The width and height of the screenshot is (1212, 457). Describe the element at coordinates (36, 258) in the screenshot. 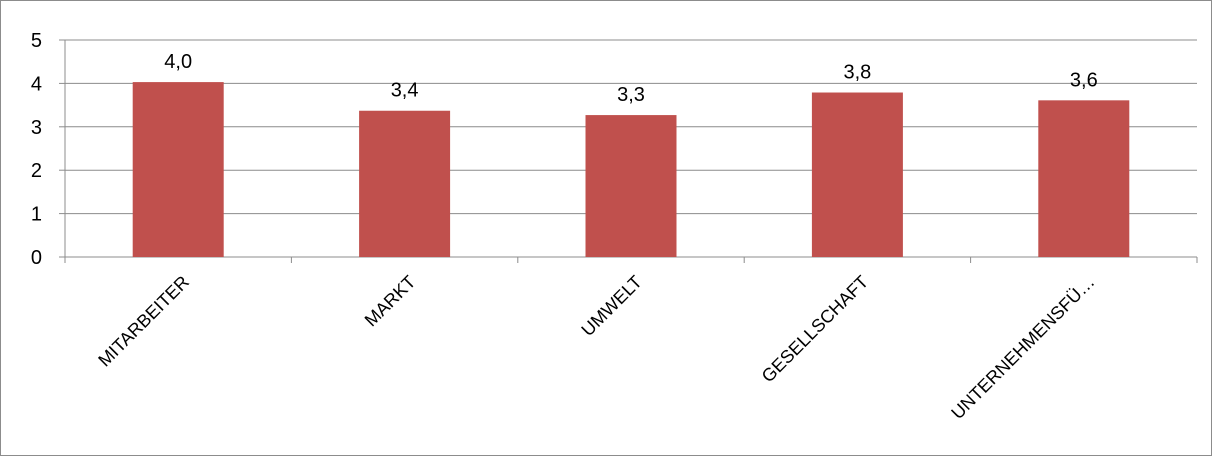

I see `y-tick-label: 0` at that location.